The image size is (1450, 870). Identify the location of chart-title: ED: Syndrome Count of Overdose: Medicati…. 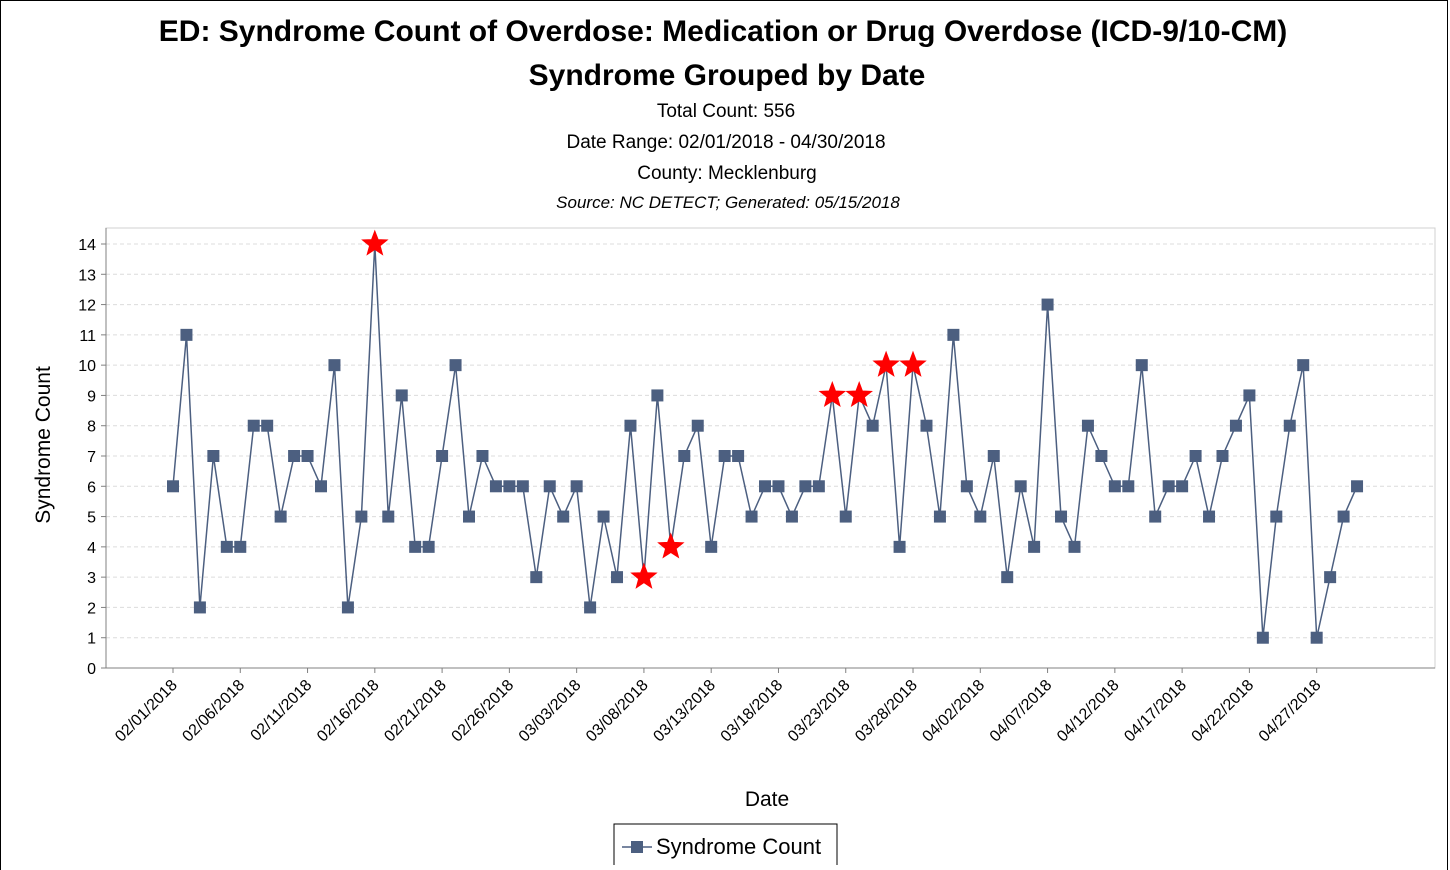
(723, 31).